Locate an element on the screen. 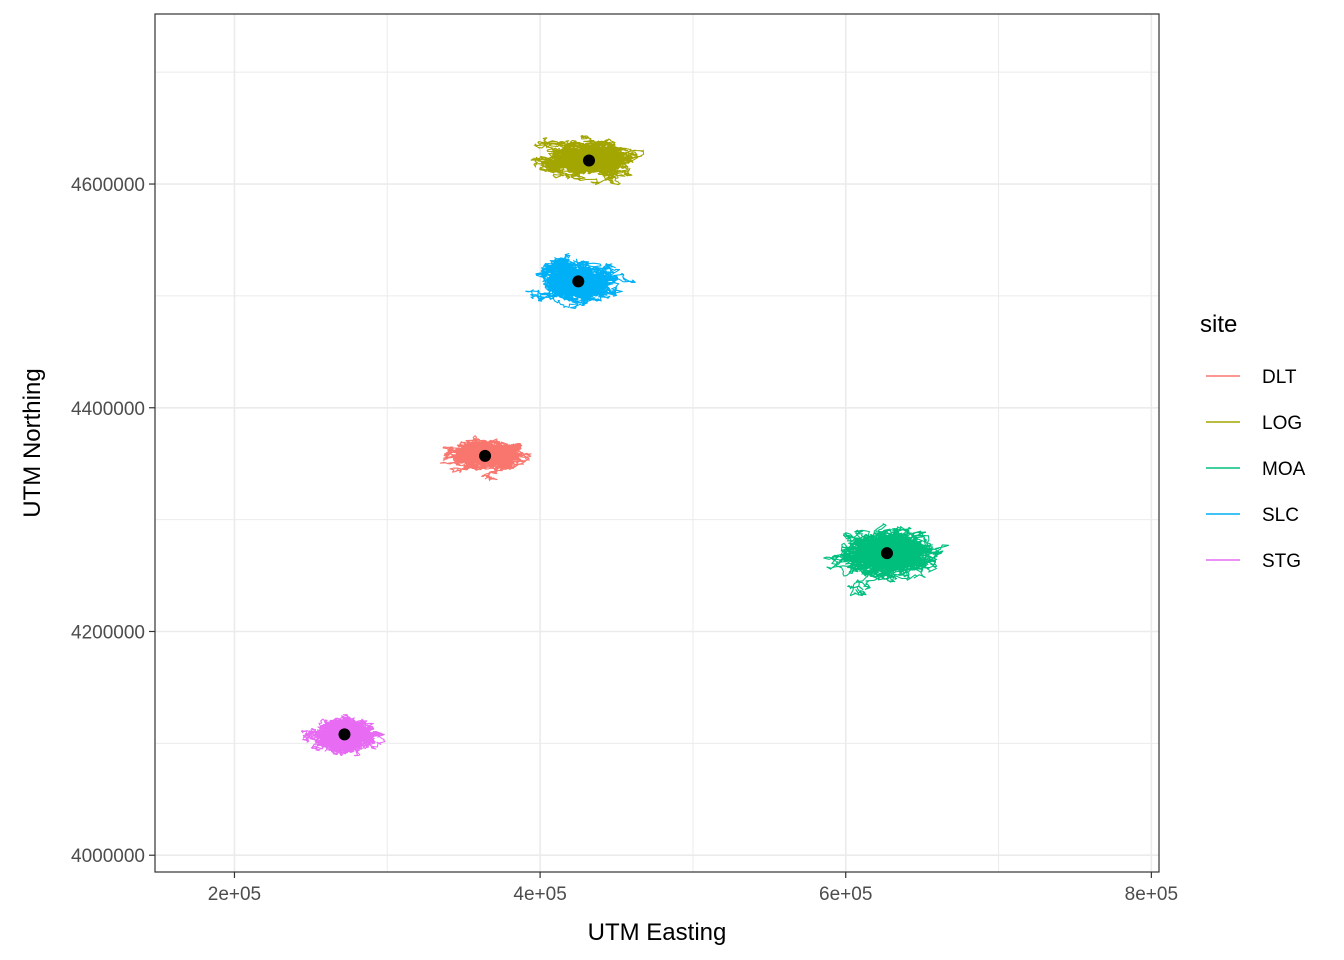 Image resolution: width=1344 pixels, height=960 pixels. x-tick-label: 8e+05 is located at coordinates (1151, 894).